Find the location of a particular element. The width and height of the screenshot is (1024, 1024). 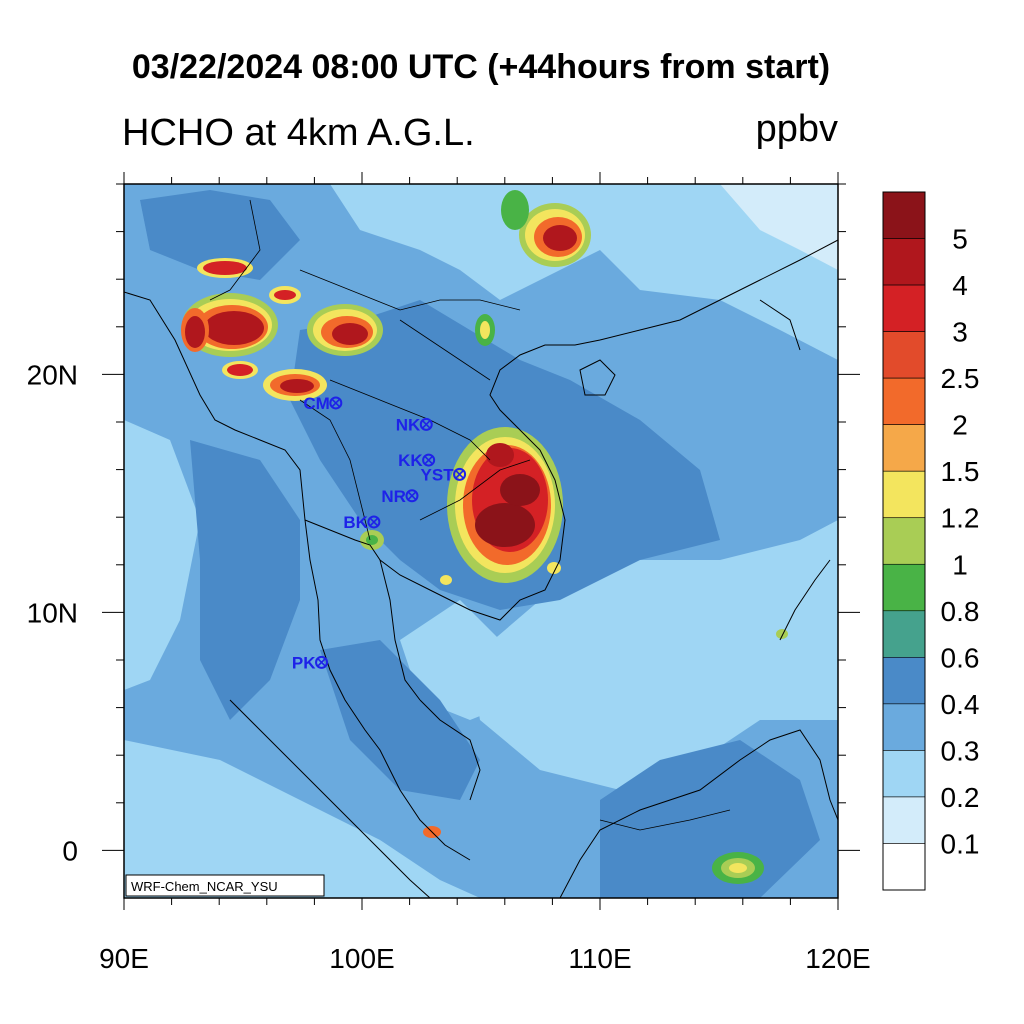

colorbar: 5 4 3 2.5 2 1.5 1.2 1 0.8 0.6 0.4 0.3 0.2 0.1 is located at coordinates (931, 541).